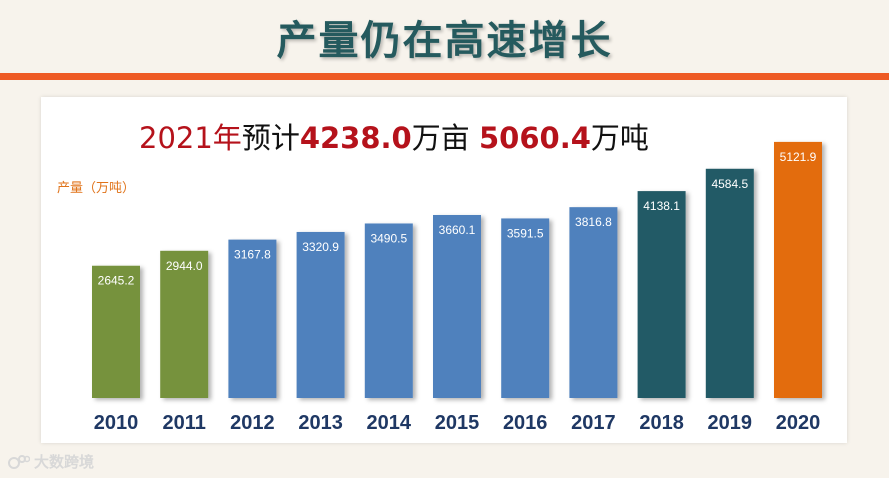  I want to click on watermark-text: 大数跨境, so click(64, 462).